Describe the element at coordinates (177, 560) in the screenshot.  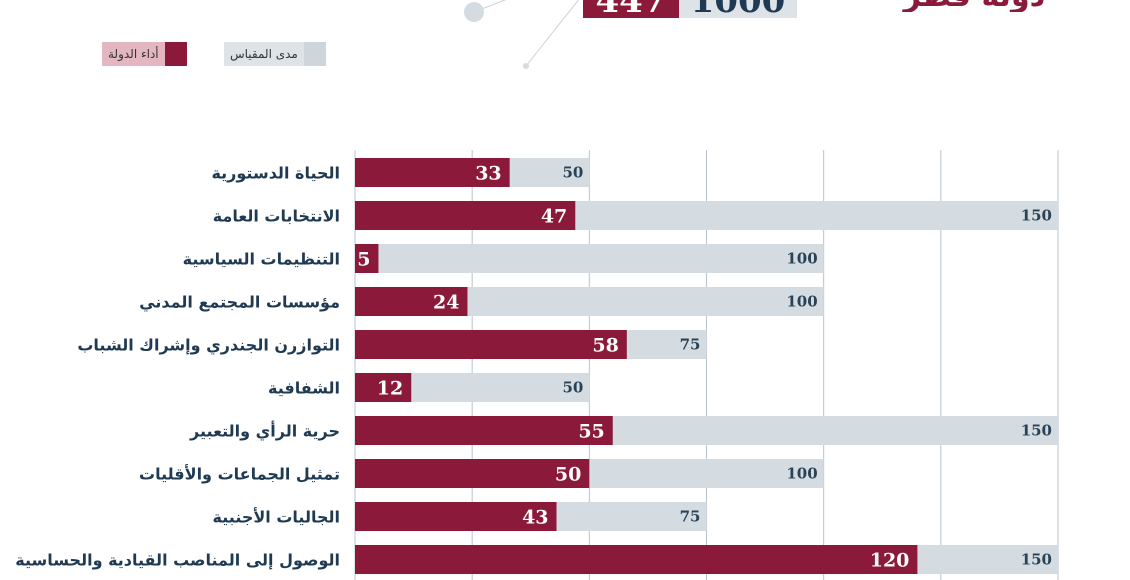
I see `category-label: الوصول إلى المناصب القيادية والحساسية` at that location.